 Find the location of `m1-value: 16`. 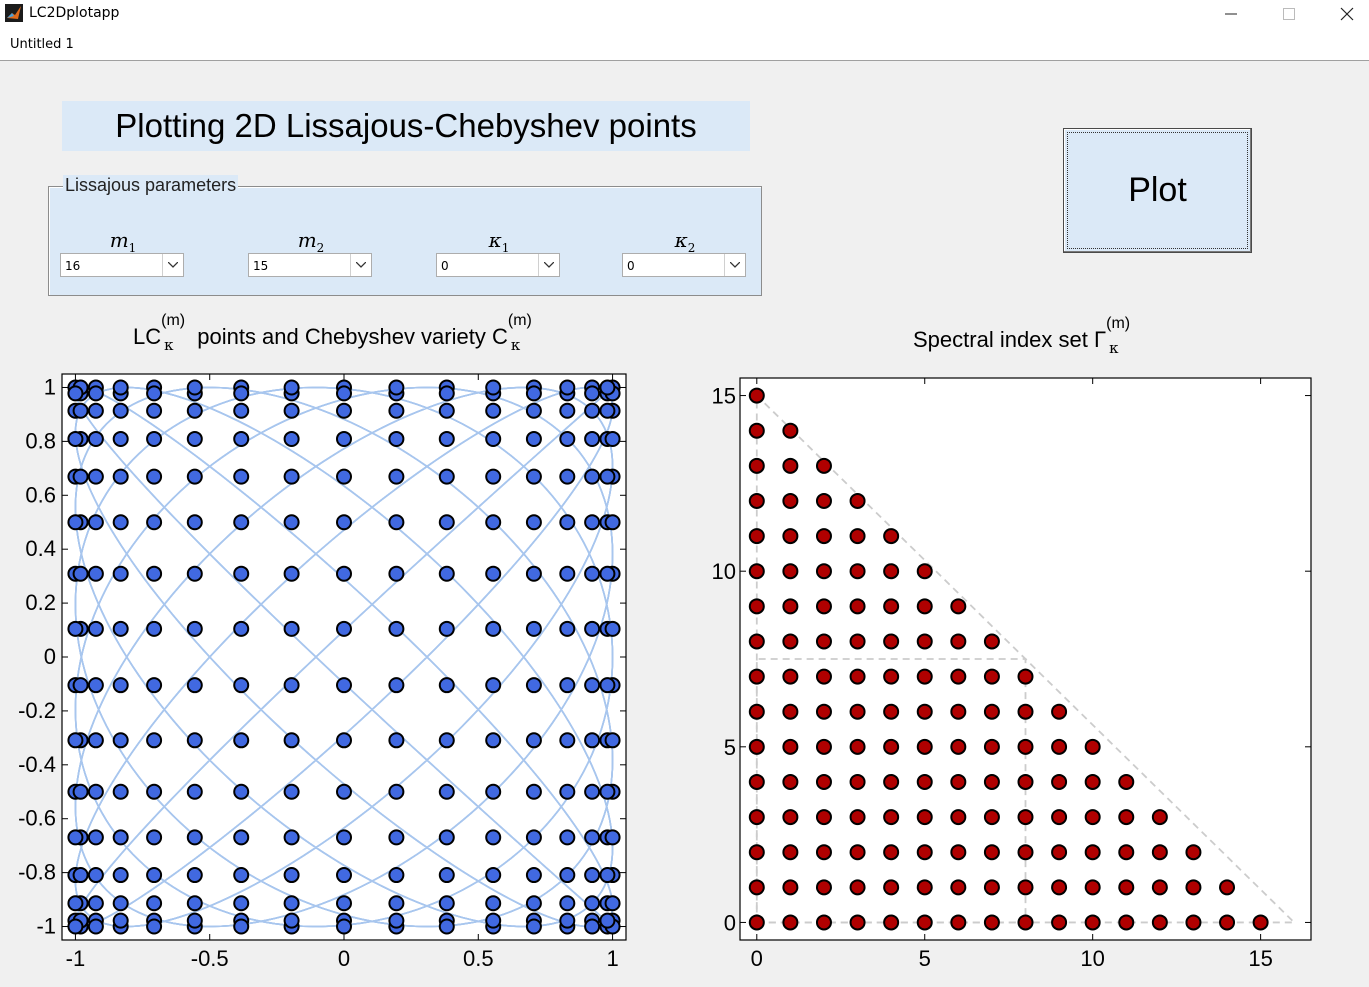

m1-value: 16 is located at coordinates (73, 266).